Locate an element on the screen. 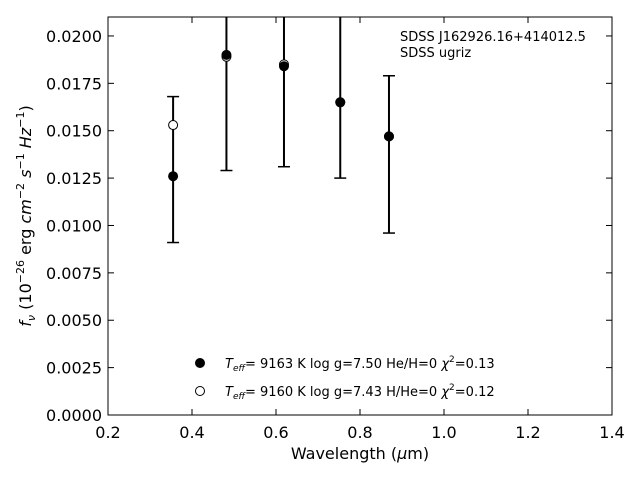 The height and width of the screenshot is (480, 640). point-open is located at coordinates (173, 125).